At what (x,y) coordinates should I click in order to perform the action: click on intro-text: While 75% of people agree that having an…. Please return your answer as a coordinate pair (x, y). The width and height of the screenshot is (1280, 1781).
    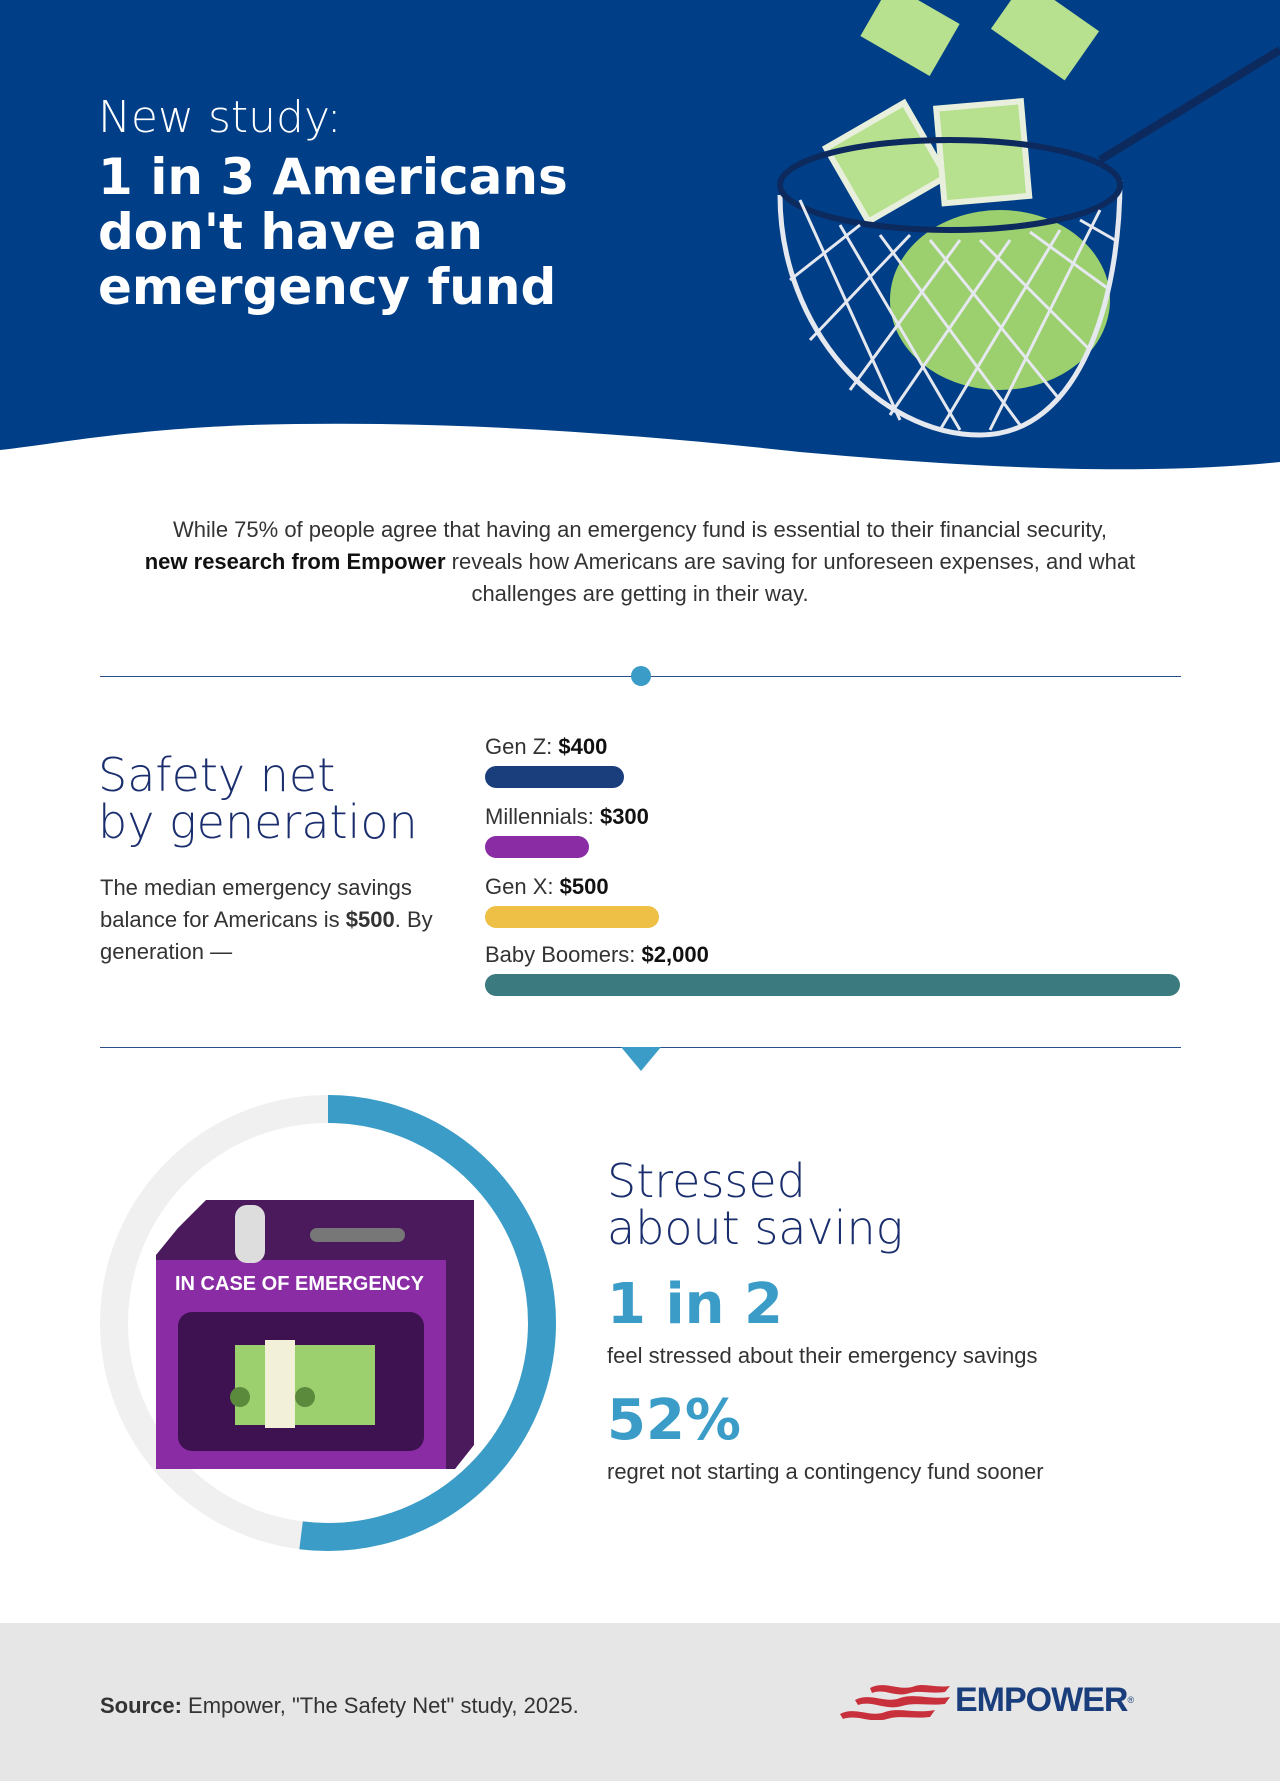
    Looking at the image, I should click on (640, 529).